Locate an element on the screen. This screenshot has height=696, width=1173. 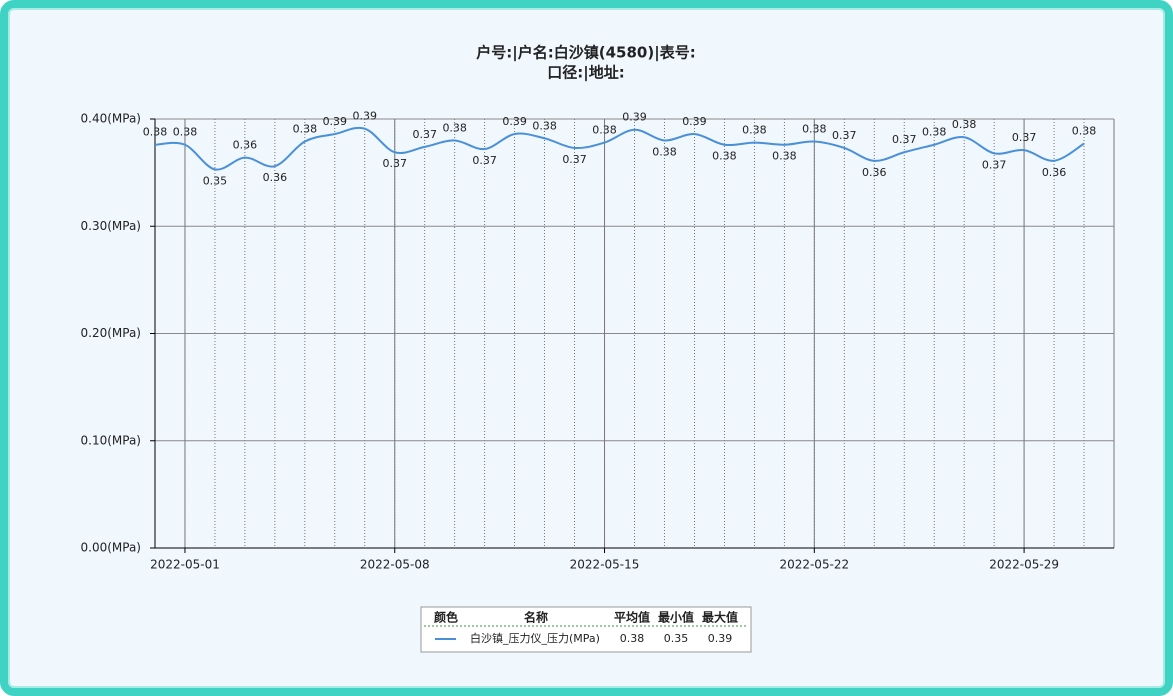
legend-header: 颜色 is located at coordinates (446, 617).